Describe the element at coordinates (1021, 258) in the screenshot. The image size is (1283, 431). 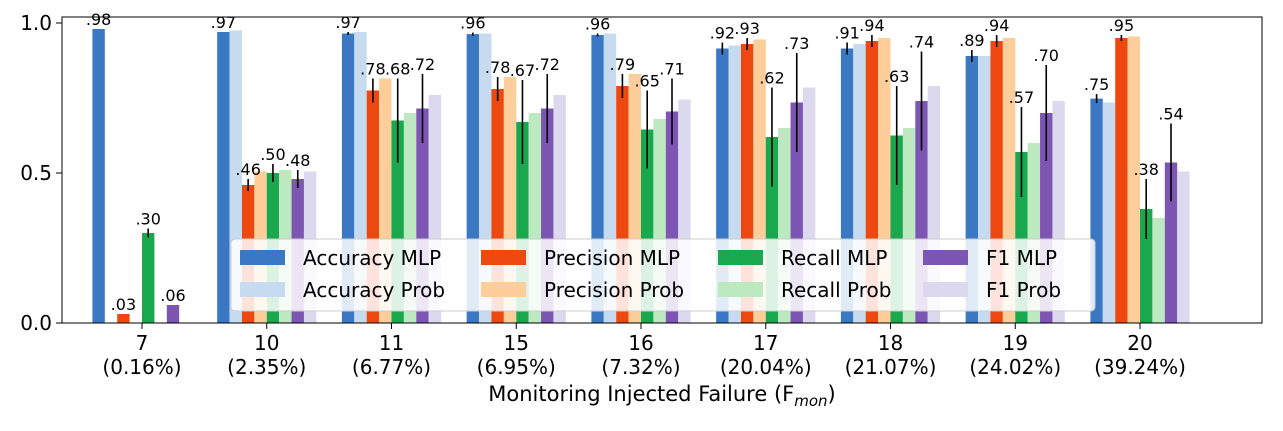
I see `legend-label: F1 MLP` at that location.